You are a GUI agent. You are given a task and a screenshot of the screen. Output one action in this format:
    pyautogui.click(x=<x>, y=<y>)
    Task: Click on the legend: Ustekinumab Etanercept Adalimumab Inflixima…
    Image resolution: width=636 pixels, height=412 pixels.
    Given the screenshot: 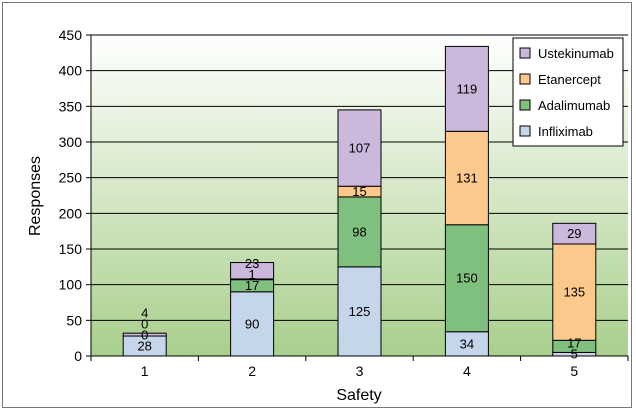 What is the action you would take?
    pyautogui.click(x=568, y=92)
    